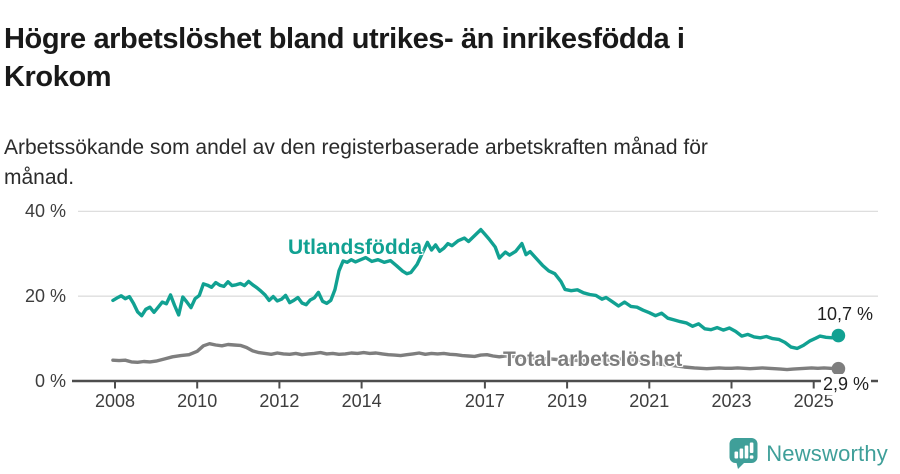 The height and width of the screenshot is (474, 900). What do you see at coordinates (845, 314) in the screenshot?
I see `series-end-value-0: 10,7 %` at bounding box center [845, 314].